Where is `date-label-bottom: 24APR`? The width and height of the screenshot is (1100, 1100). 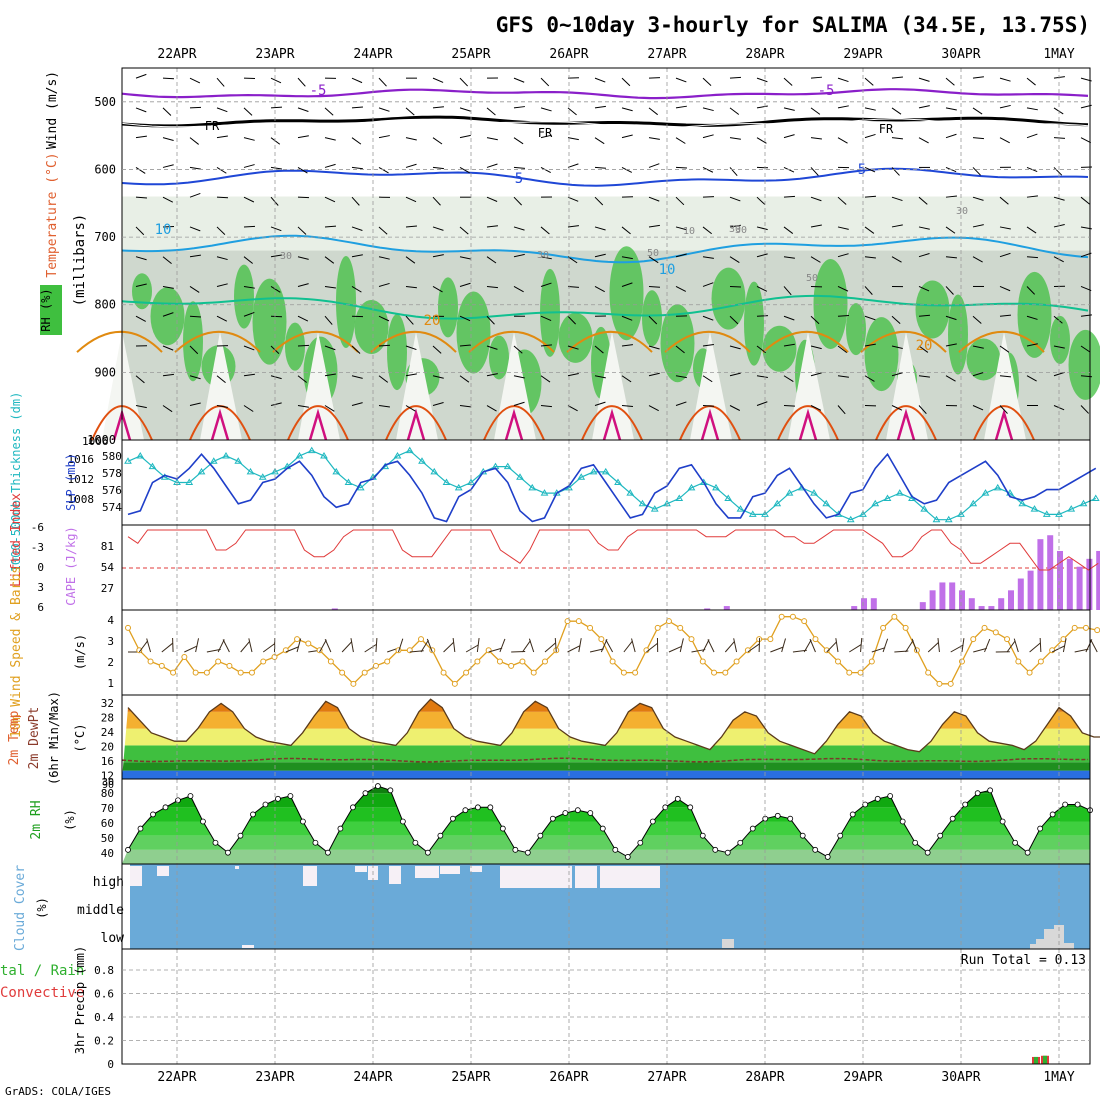 date-label-bottom: 24APR is located at coordinates (372, 1077).